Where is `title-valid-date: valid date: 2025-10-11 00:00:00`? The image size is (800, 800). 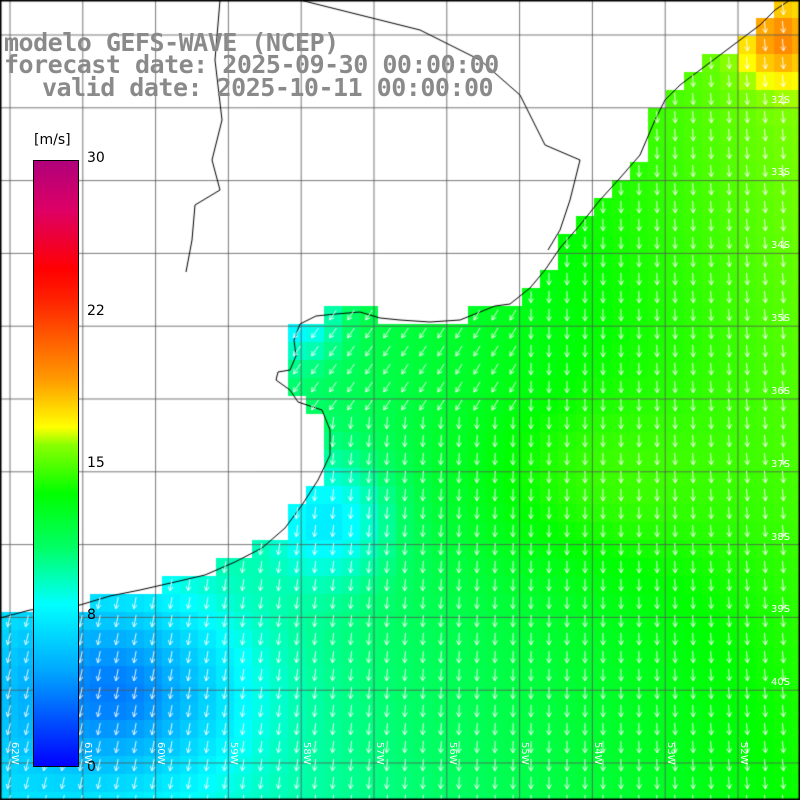 title-valid-date: valid date: 2025-10-11 00:00:00 is located at coordinates (268, 87).